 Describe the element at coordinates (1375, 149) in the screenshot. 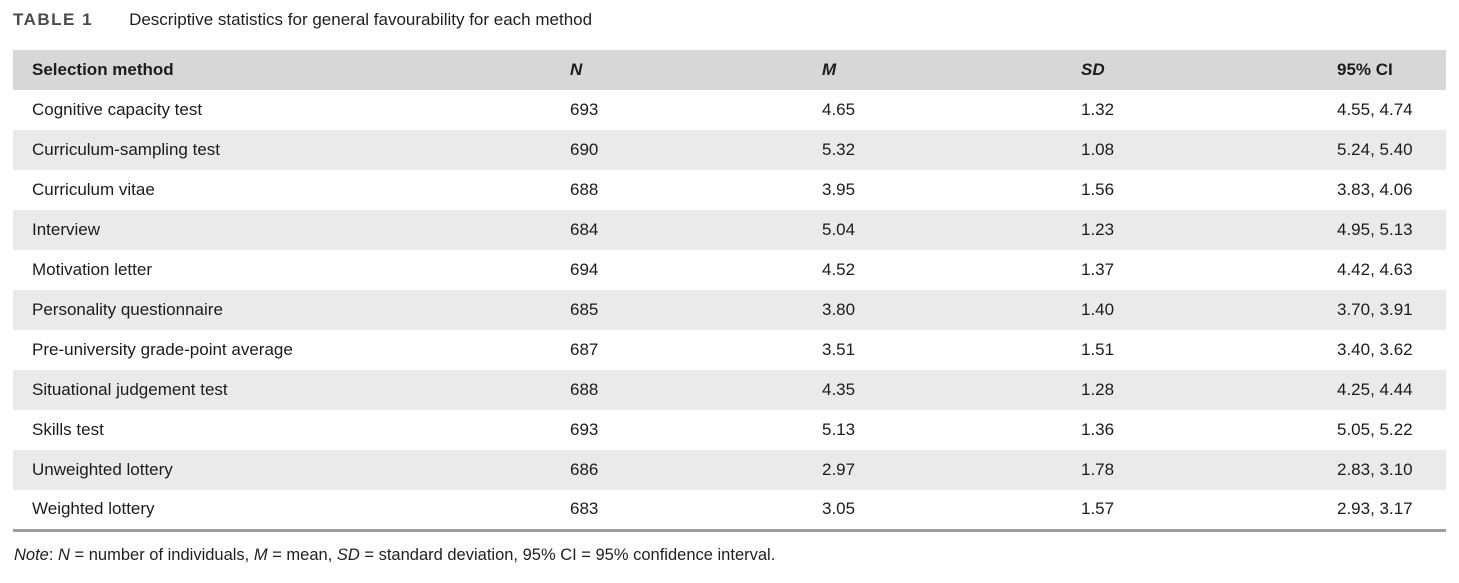

I see `cell-ci: 5.24, 5.40` at that location.